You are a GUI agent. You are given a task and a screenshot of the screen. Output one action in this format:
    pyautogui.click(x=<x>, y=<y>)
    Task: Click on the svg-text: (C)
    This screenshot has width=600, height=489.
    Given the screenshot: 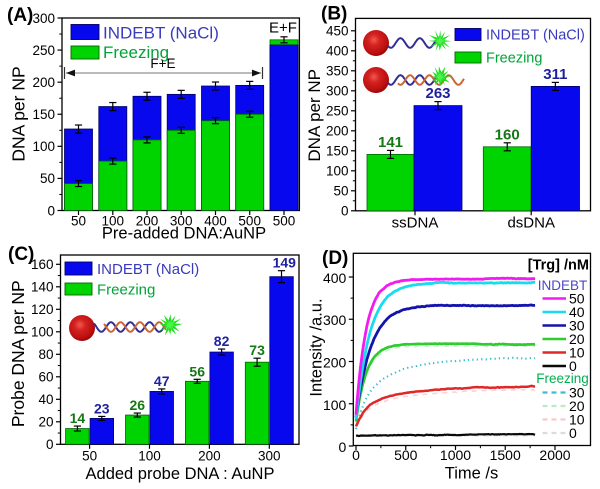 What is the action you would take?
    pyautogui.click(x=21, y=254)
    